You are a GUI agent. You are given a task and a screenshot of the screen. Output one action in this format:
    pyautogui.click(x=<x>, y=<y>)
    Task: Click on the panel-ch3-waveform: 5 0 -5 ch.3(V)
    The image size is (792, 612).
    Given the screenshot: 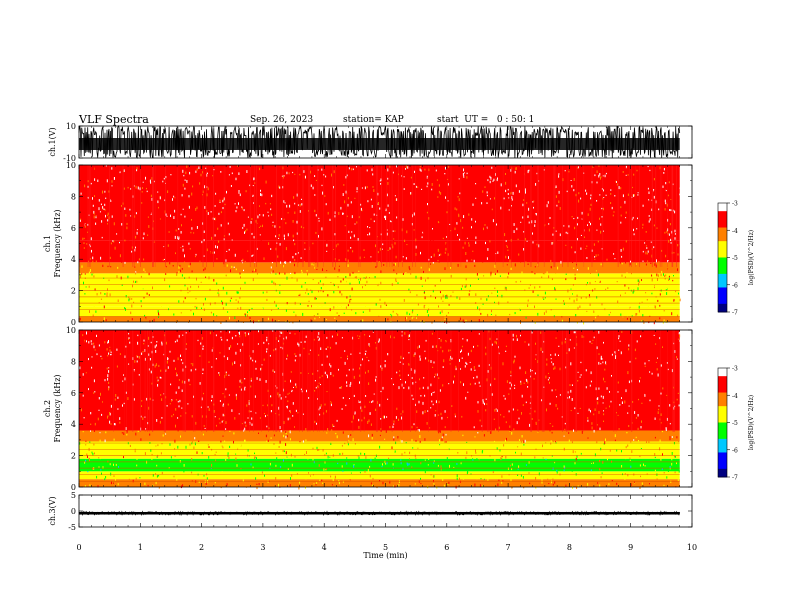 What is the action you would take?
    pyautogui.click(x=370, y=511)
    